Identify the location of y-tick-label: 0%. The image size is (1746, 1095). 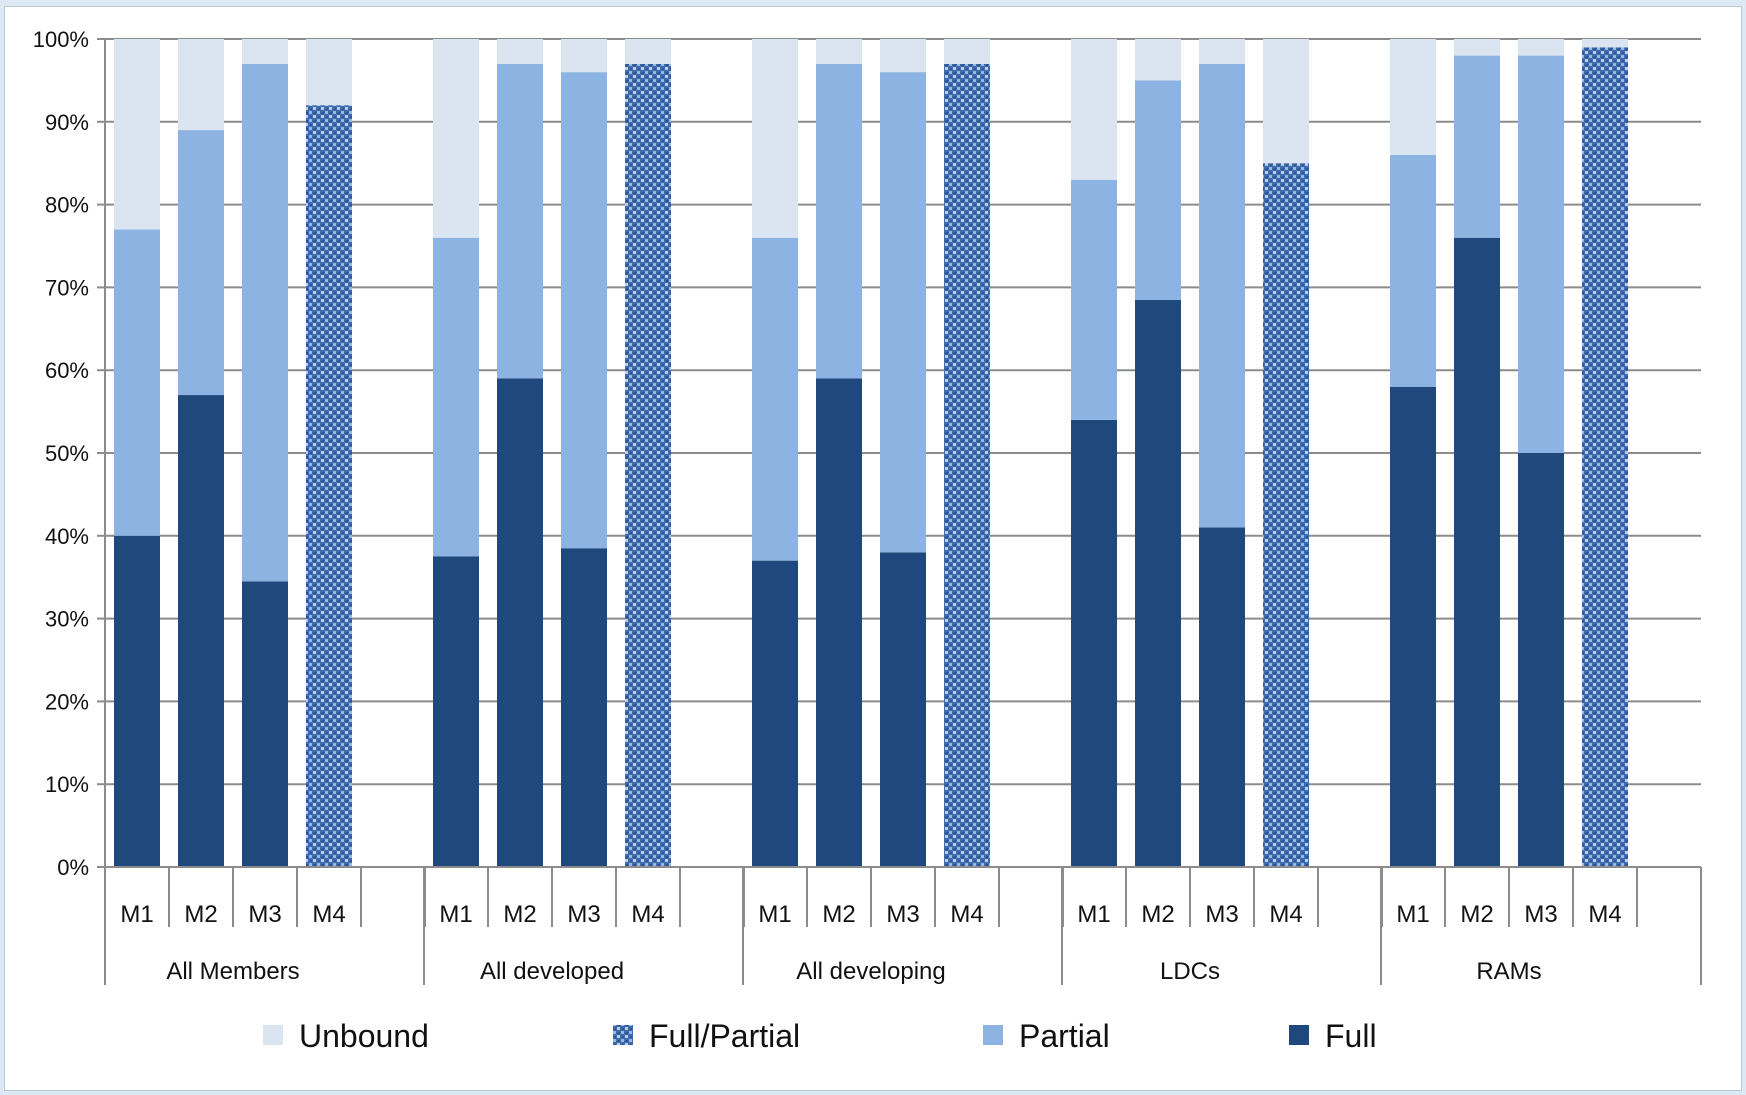
(73, 867).